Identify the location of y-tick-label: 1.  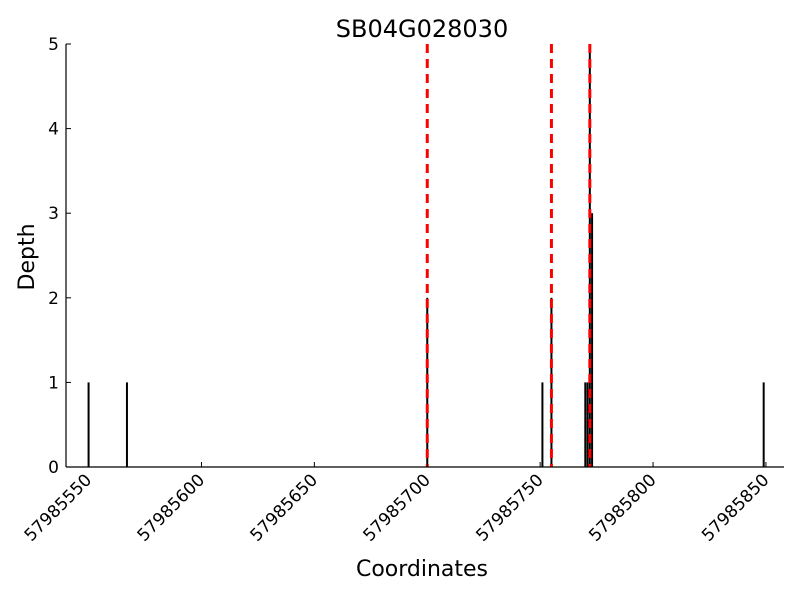
(53, 383).